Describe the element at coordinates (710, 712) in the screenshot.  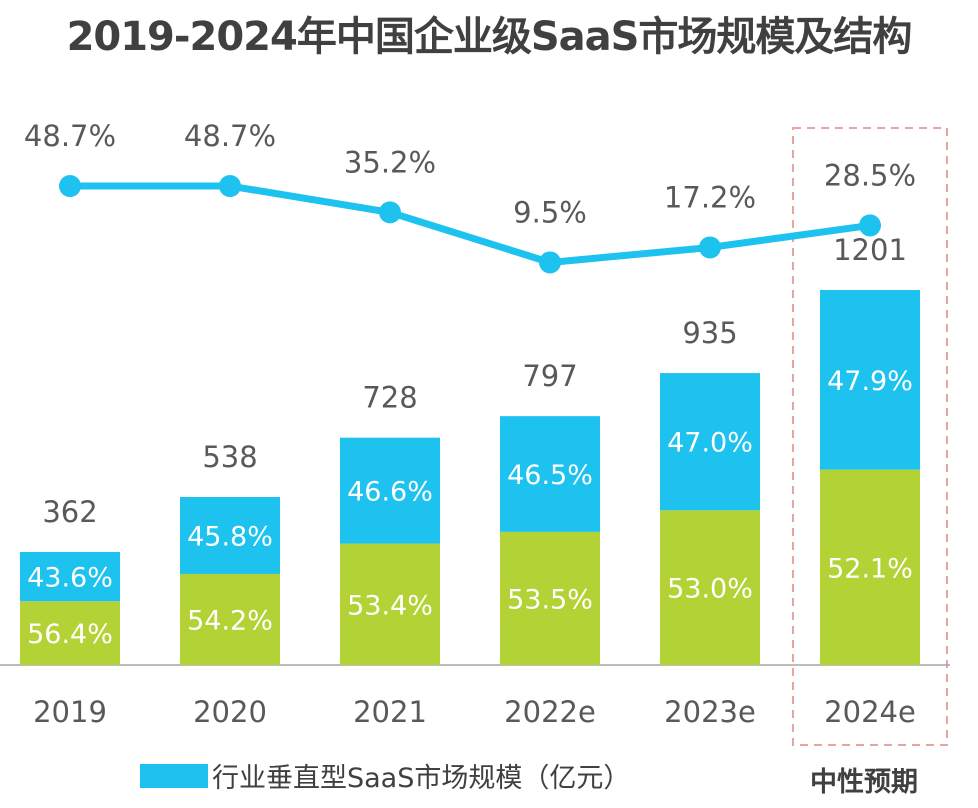
I see `x-tick-label: 2023e` at that location.